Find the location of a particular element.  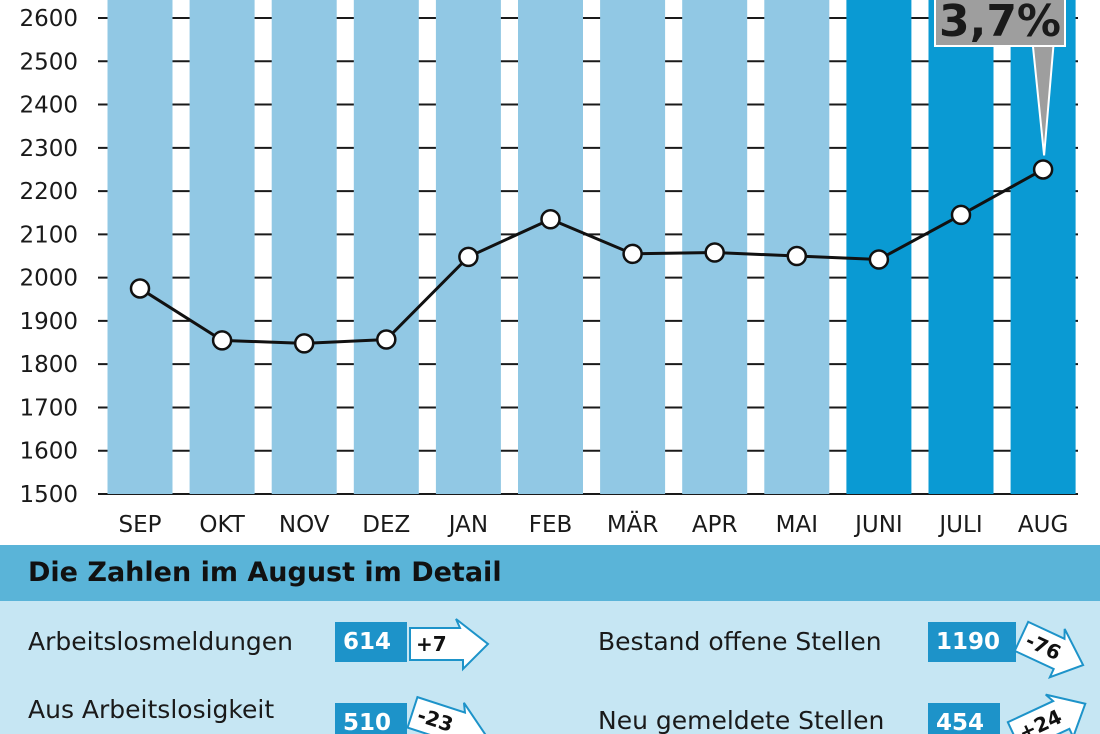

change-arrow-bestand-offene-stellen: -76 is located at coordinates (1049, 649).